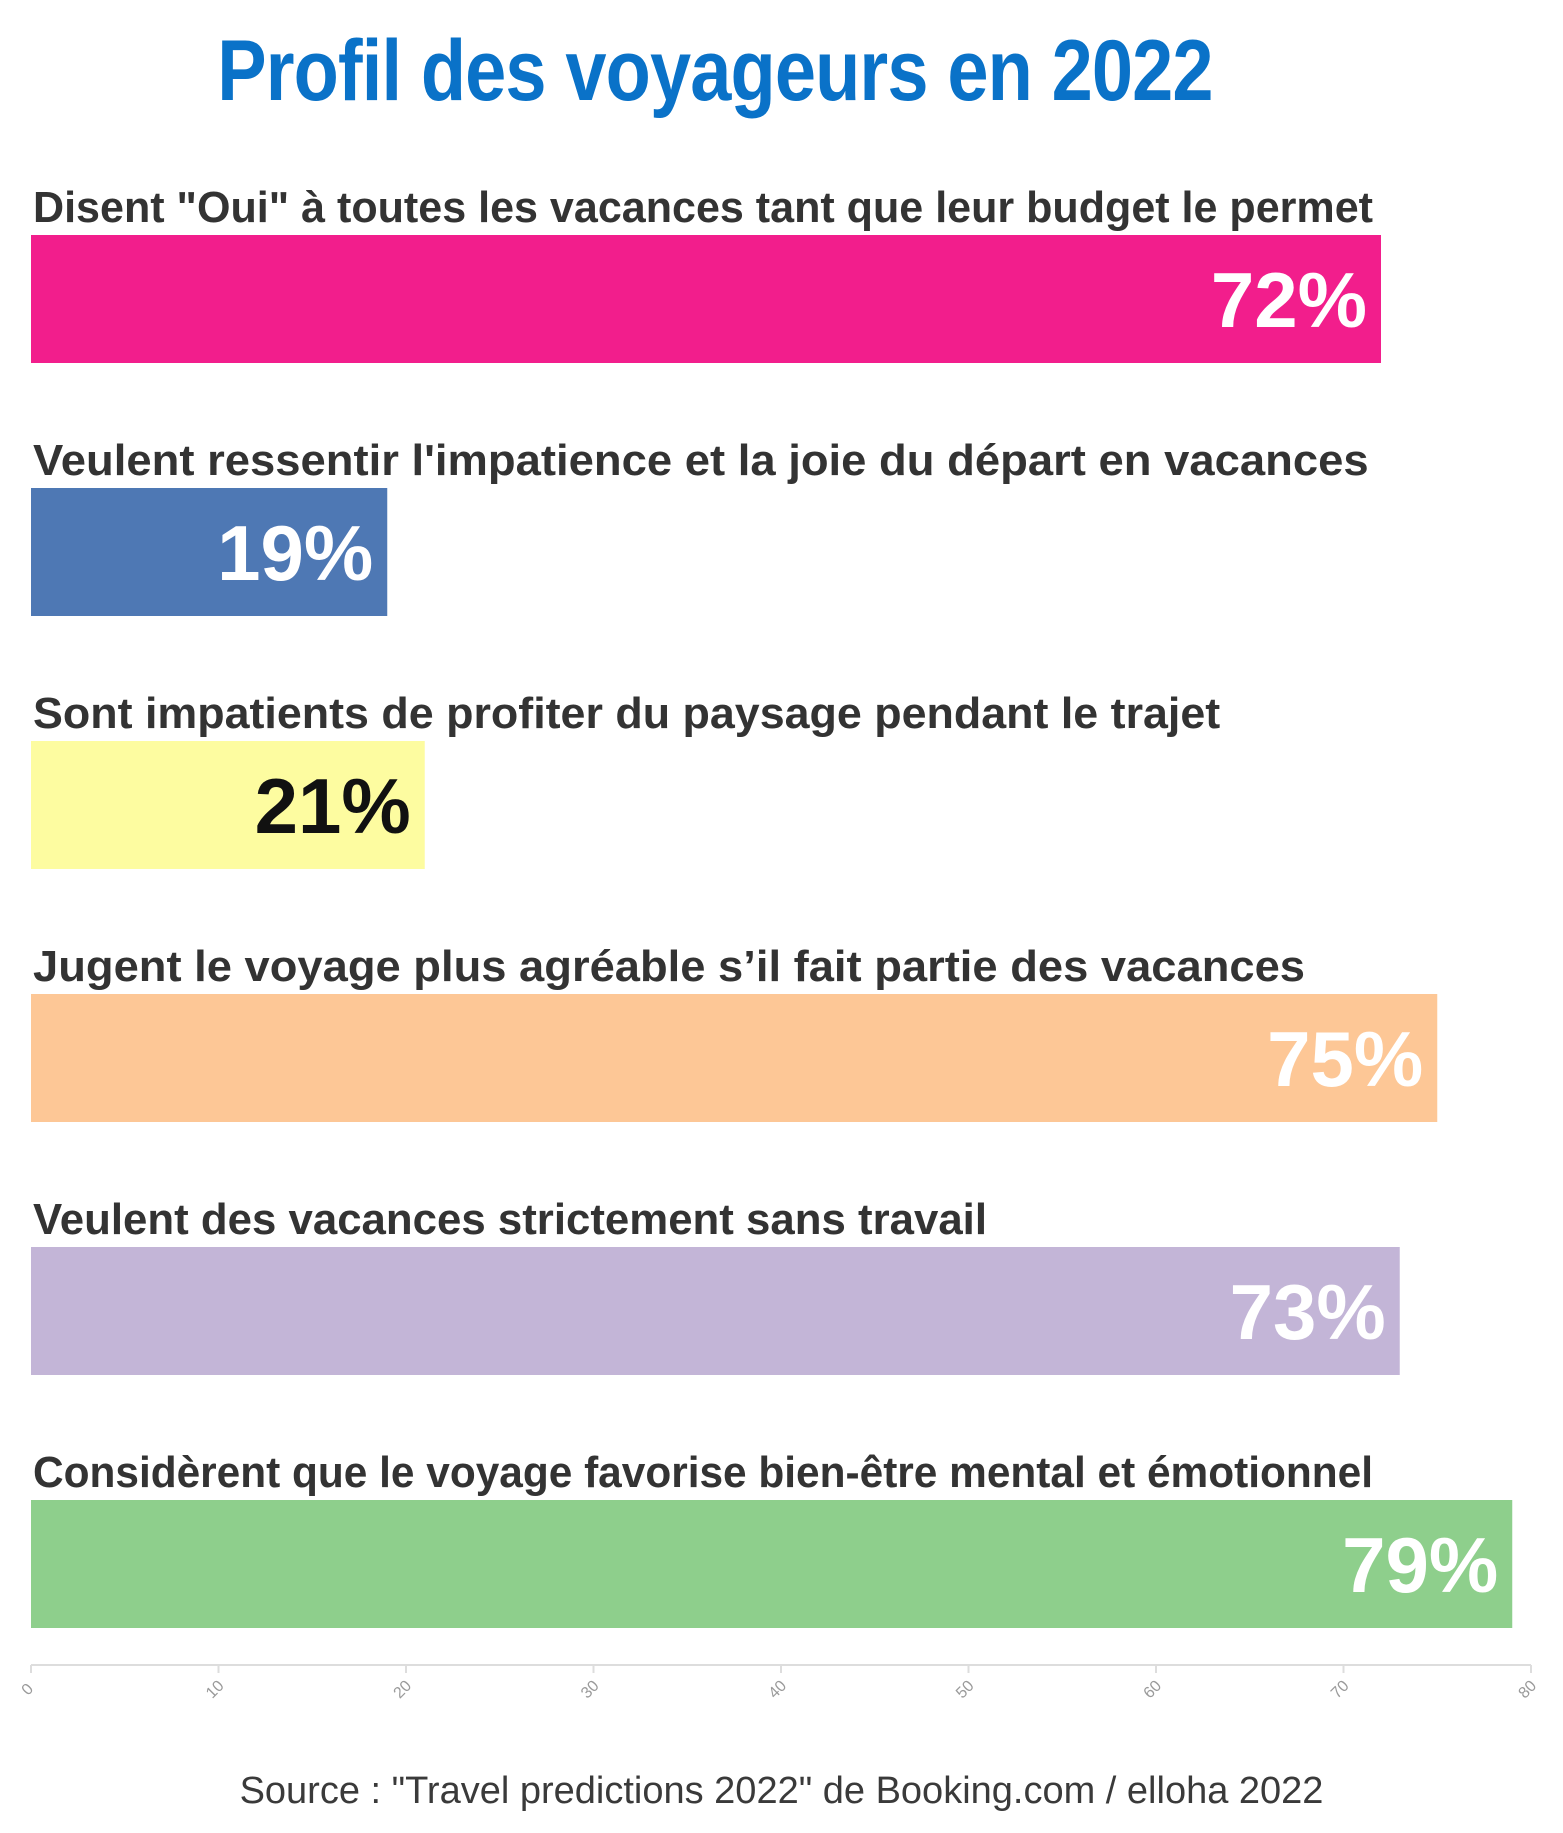  Describe the element at coordinates (590, 1689) in the screenshot. I see `x-tick-label: 30` at that location.